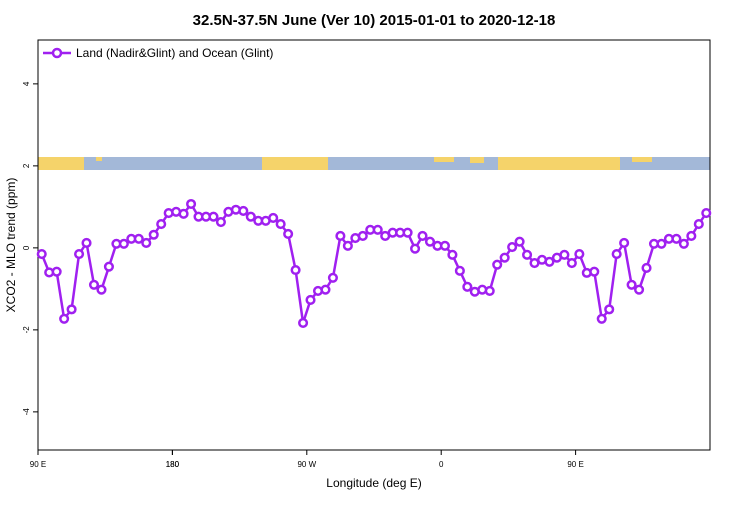 The image size is (750, 505). I want to click on x-tick-label: 0, so click(441, 464).